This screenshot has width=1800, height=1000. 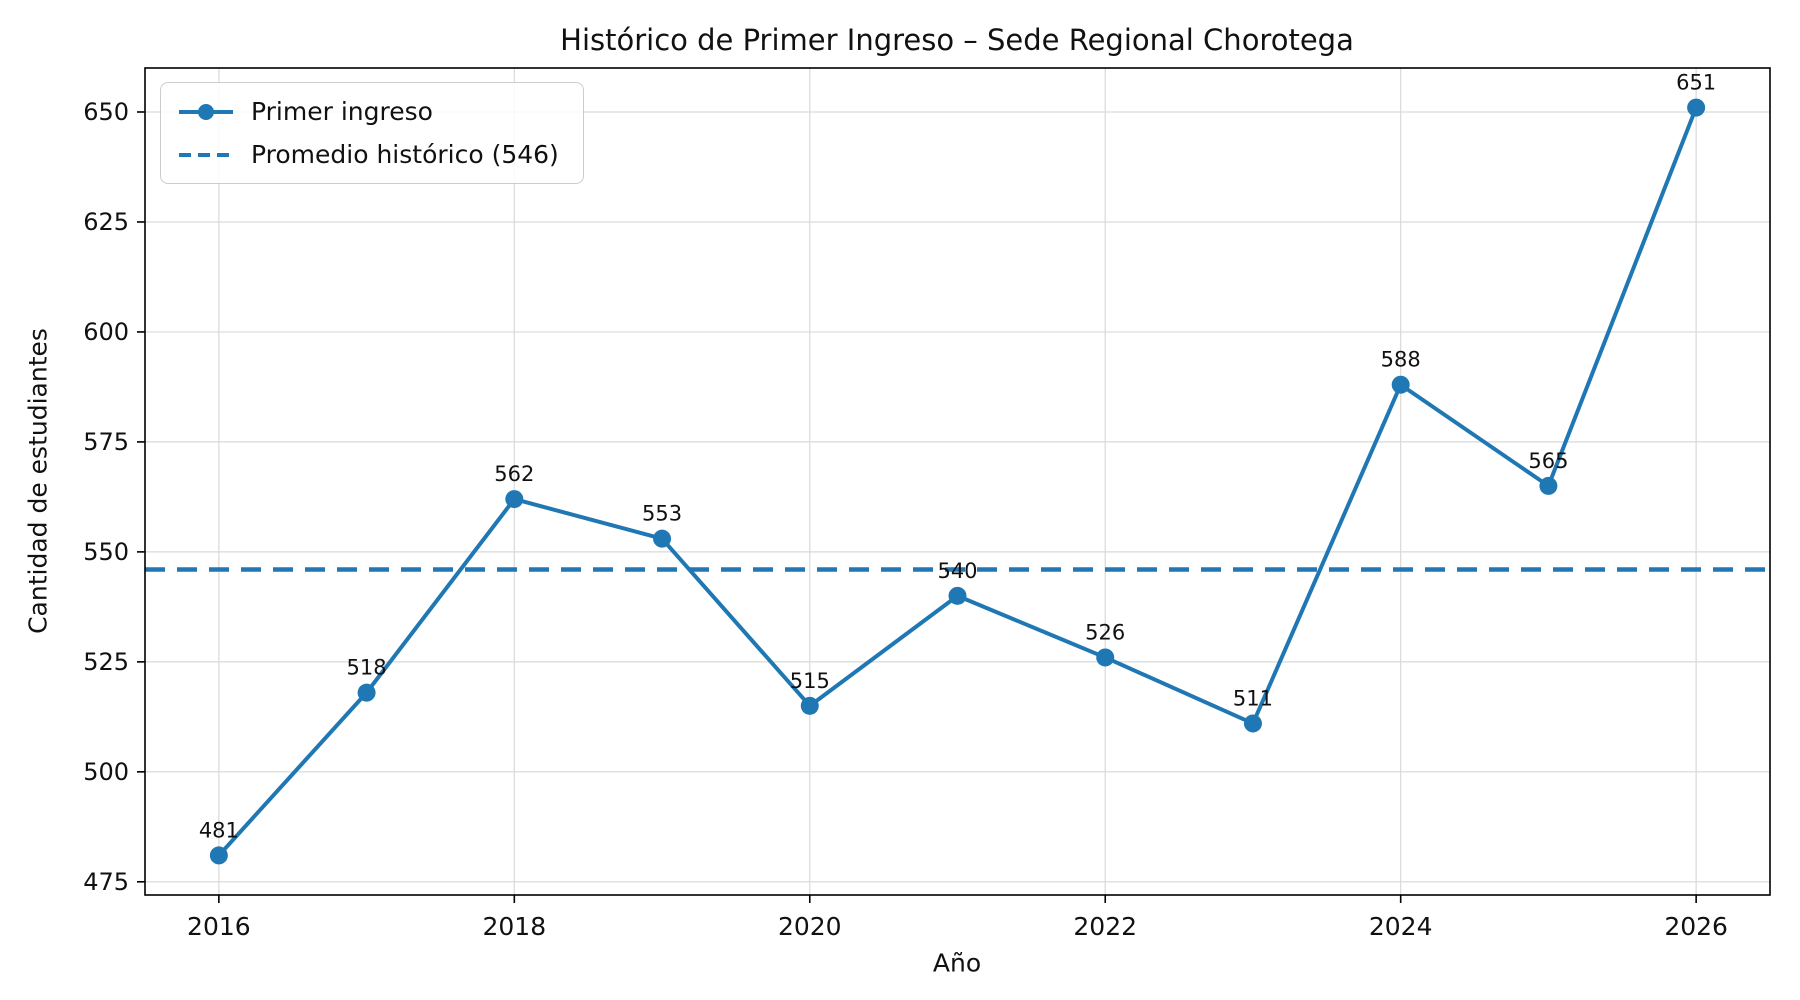 I want to click on value-label: 540, so click(x=957, y=571).